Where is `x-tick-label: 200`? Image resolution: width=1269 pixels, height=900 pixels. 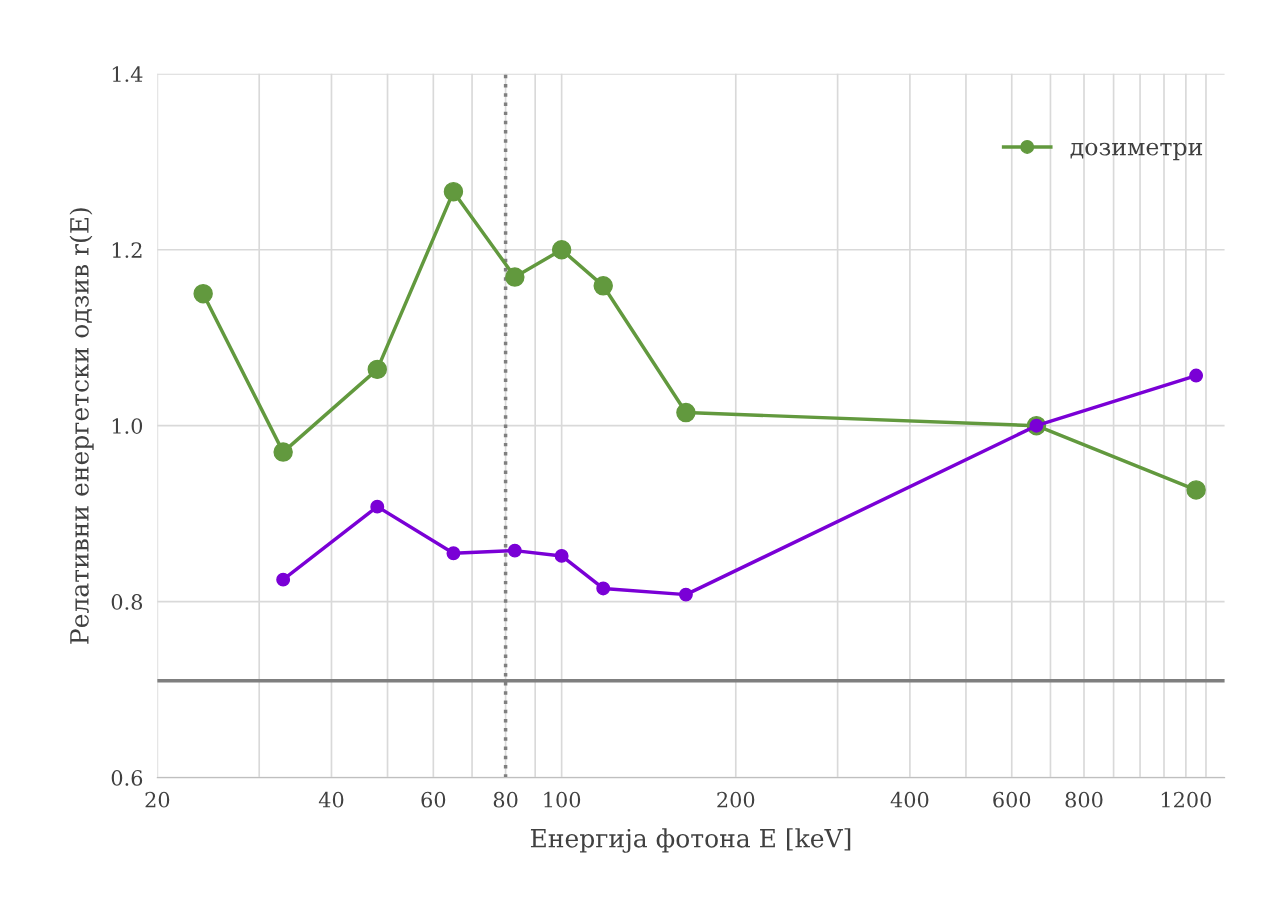 x-tick-label: 200 is located at coordinates (736, 799).